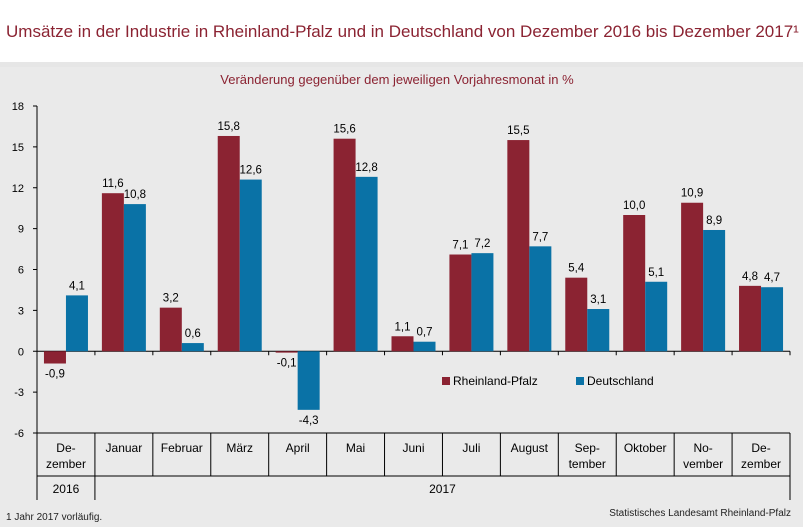 The height and width of the screenshot is (527, 803). Describe the element at coordinates (634, 206) in the screenshot. I see `value-label-rheinland-pfalz: 10,0` at that location.